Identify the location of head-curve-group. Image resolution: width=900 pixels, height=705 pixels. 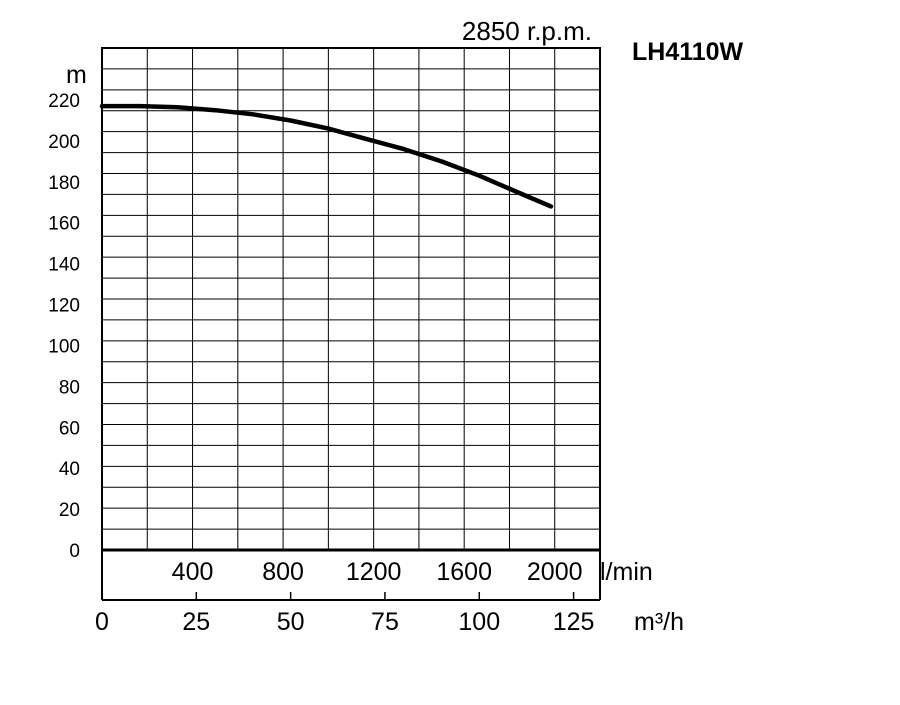
(326, 156).